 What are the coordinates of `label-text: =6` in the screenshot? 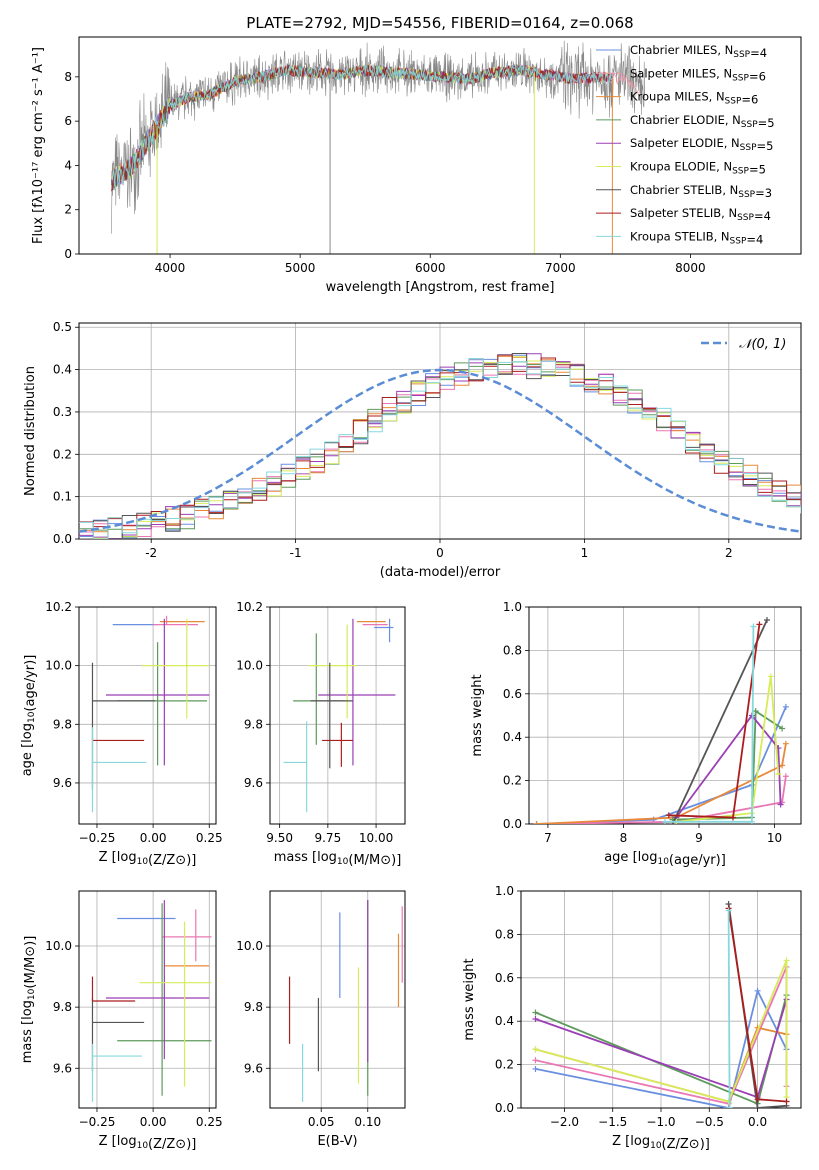 It's located at (757, 76).